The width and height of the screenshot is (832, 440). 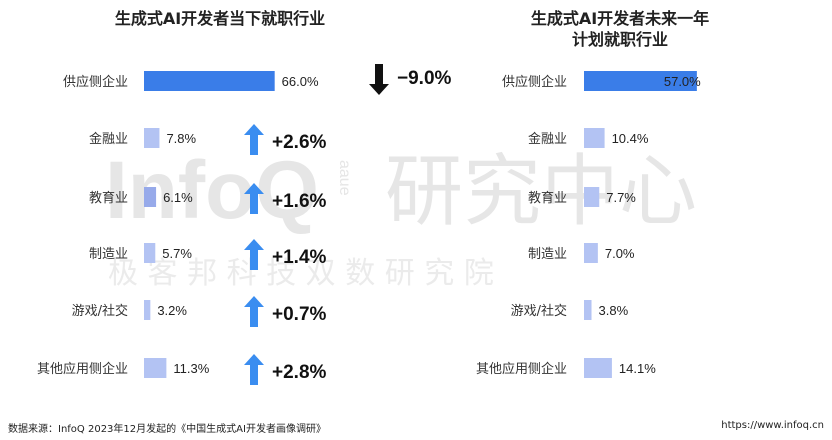 I want to click on value-label: 11.3%, so click(x=191, y=368).